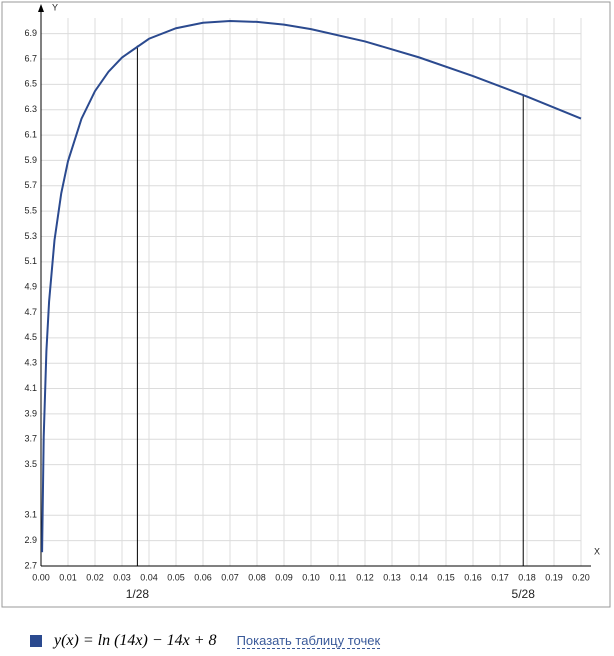  Describe the element at coordinates (55, 7) in the screenshot. I see `y-axis-label: Y` at that location.